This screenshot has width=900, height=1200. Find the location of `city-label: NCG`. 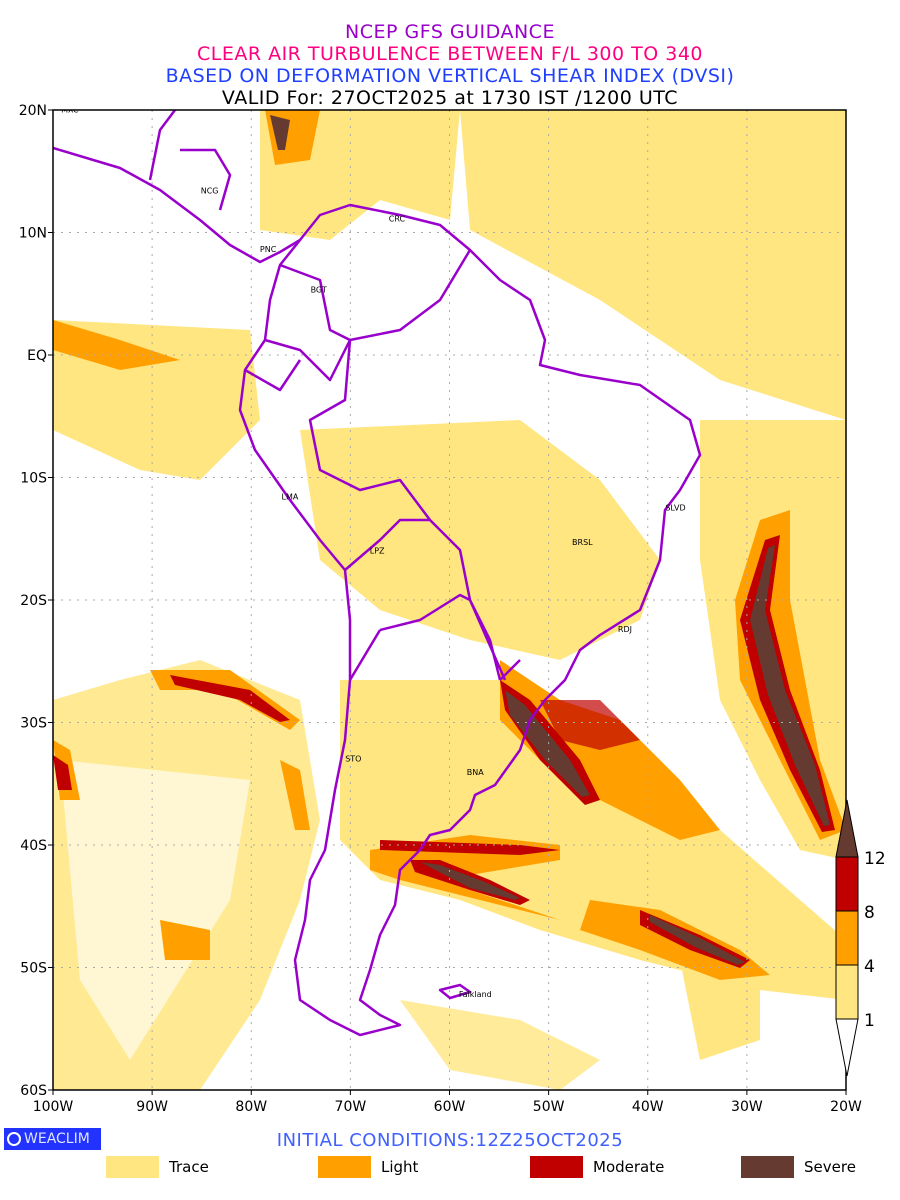

city-label: NCG is located at coordinates (210, 190).